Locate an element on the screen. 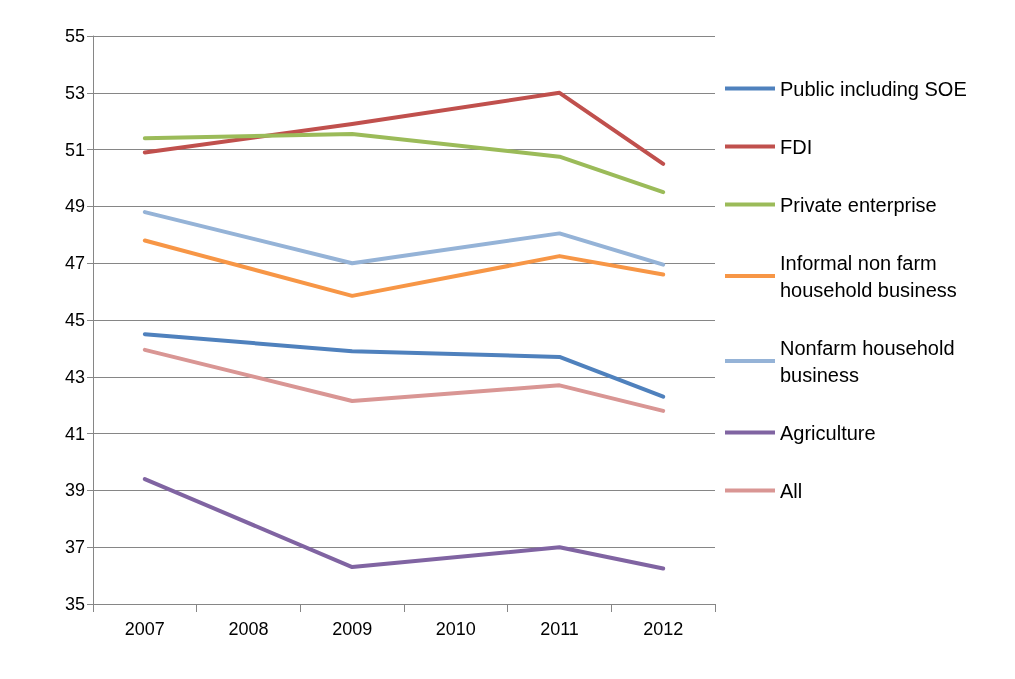 The height and width of the screenshot is (679, 1015). legend-label: FDI is located at coordinates (796, 146).